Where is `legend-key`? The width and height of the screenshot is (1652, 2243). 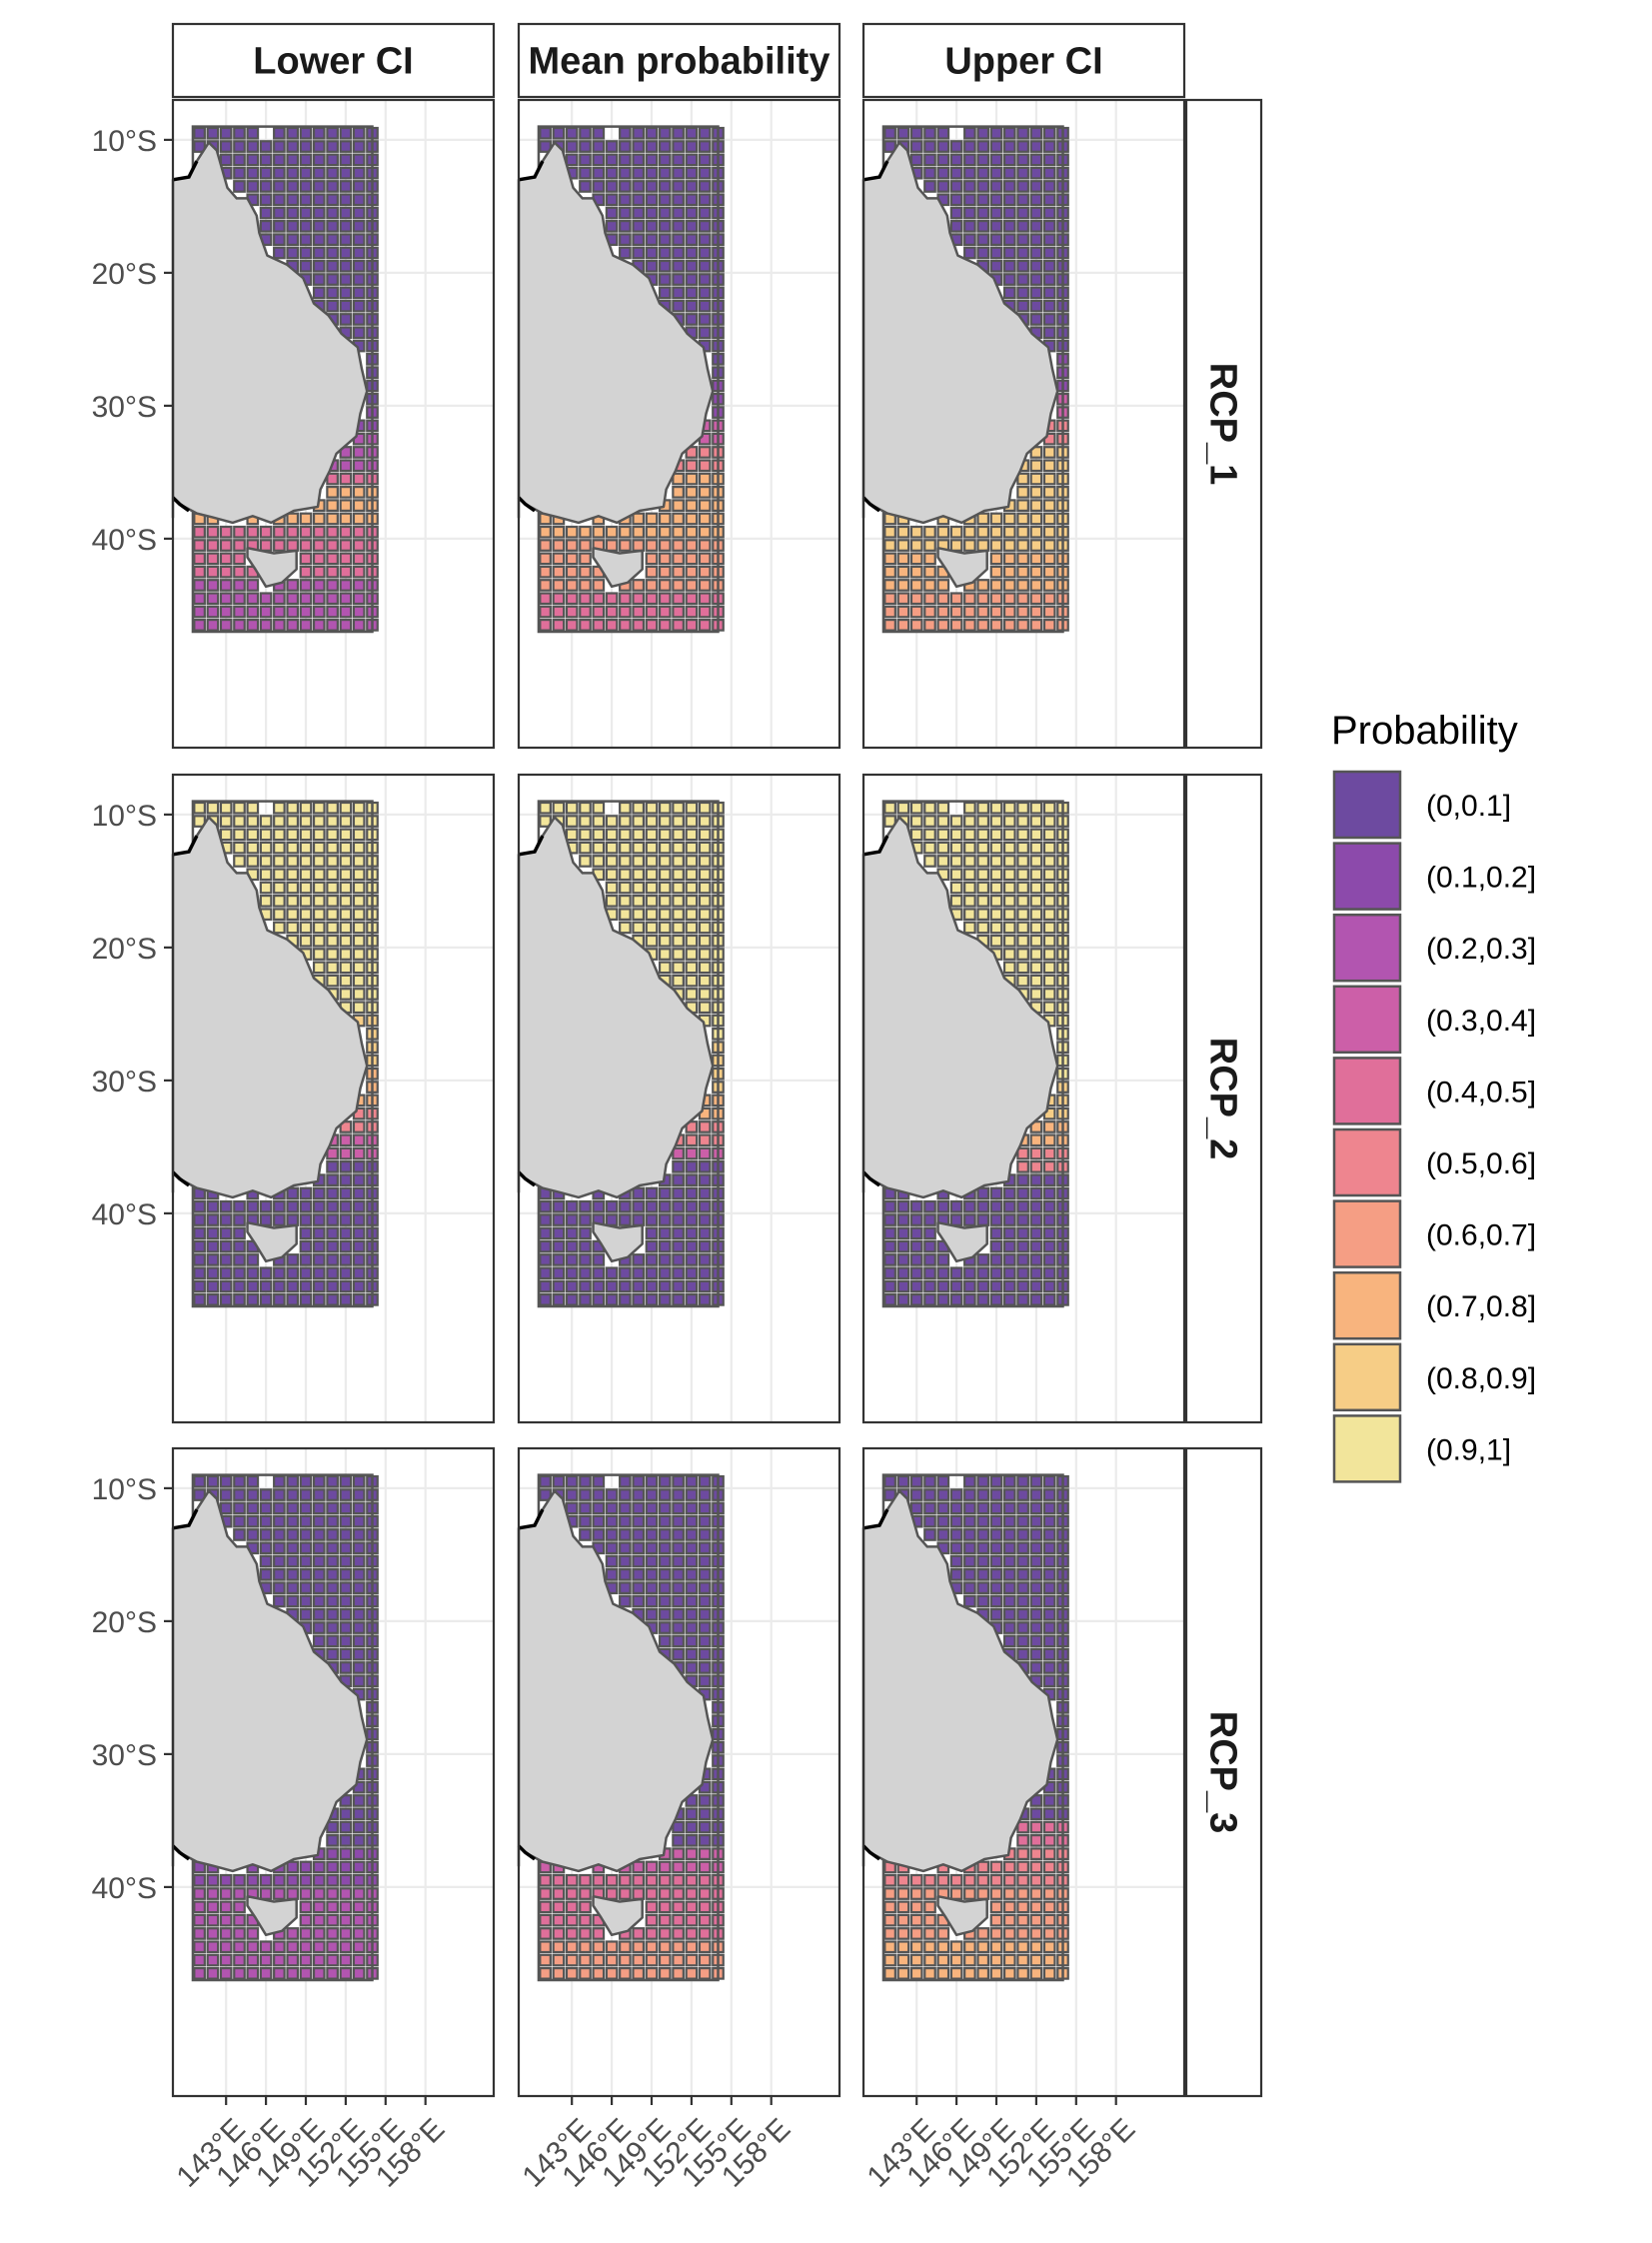
legend-key is located at coordinates (1367, 1162).